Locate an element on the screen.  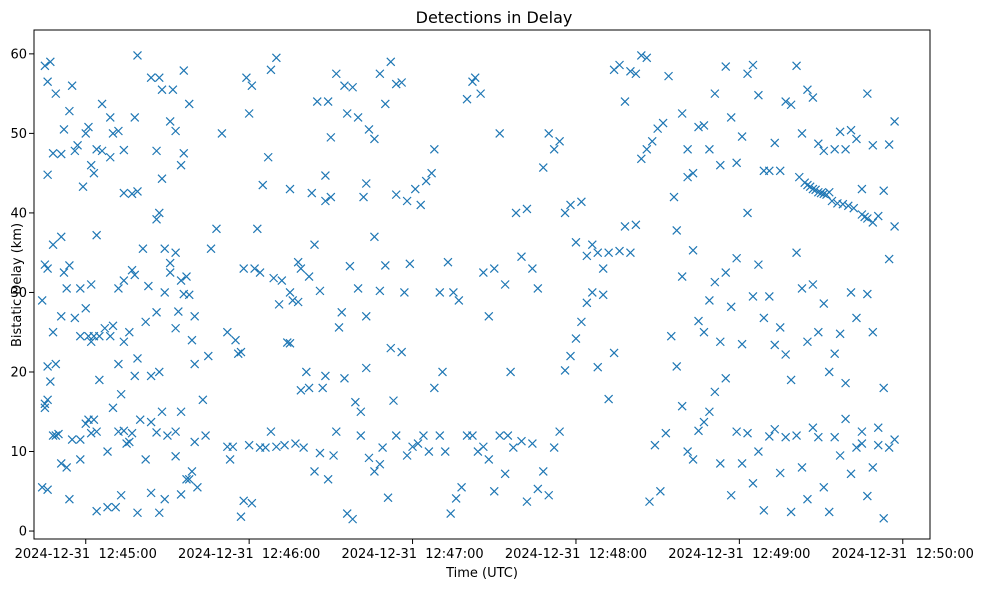
y-tick-label-2: 20 is located at coordinates (18, 372).